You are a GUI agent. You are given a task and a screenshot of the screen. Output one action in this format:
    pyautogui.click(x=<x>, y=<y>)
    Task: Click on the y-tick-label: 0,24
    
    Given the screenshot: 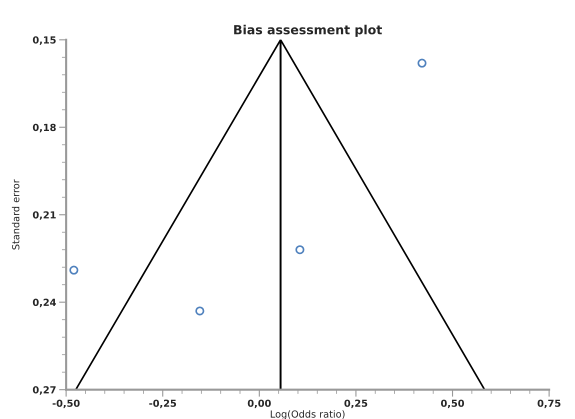 What is the action you would take?
    pyautogui.click(x=44, y=303)
    